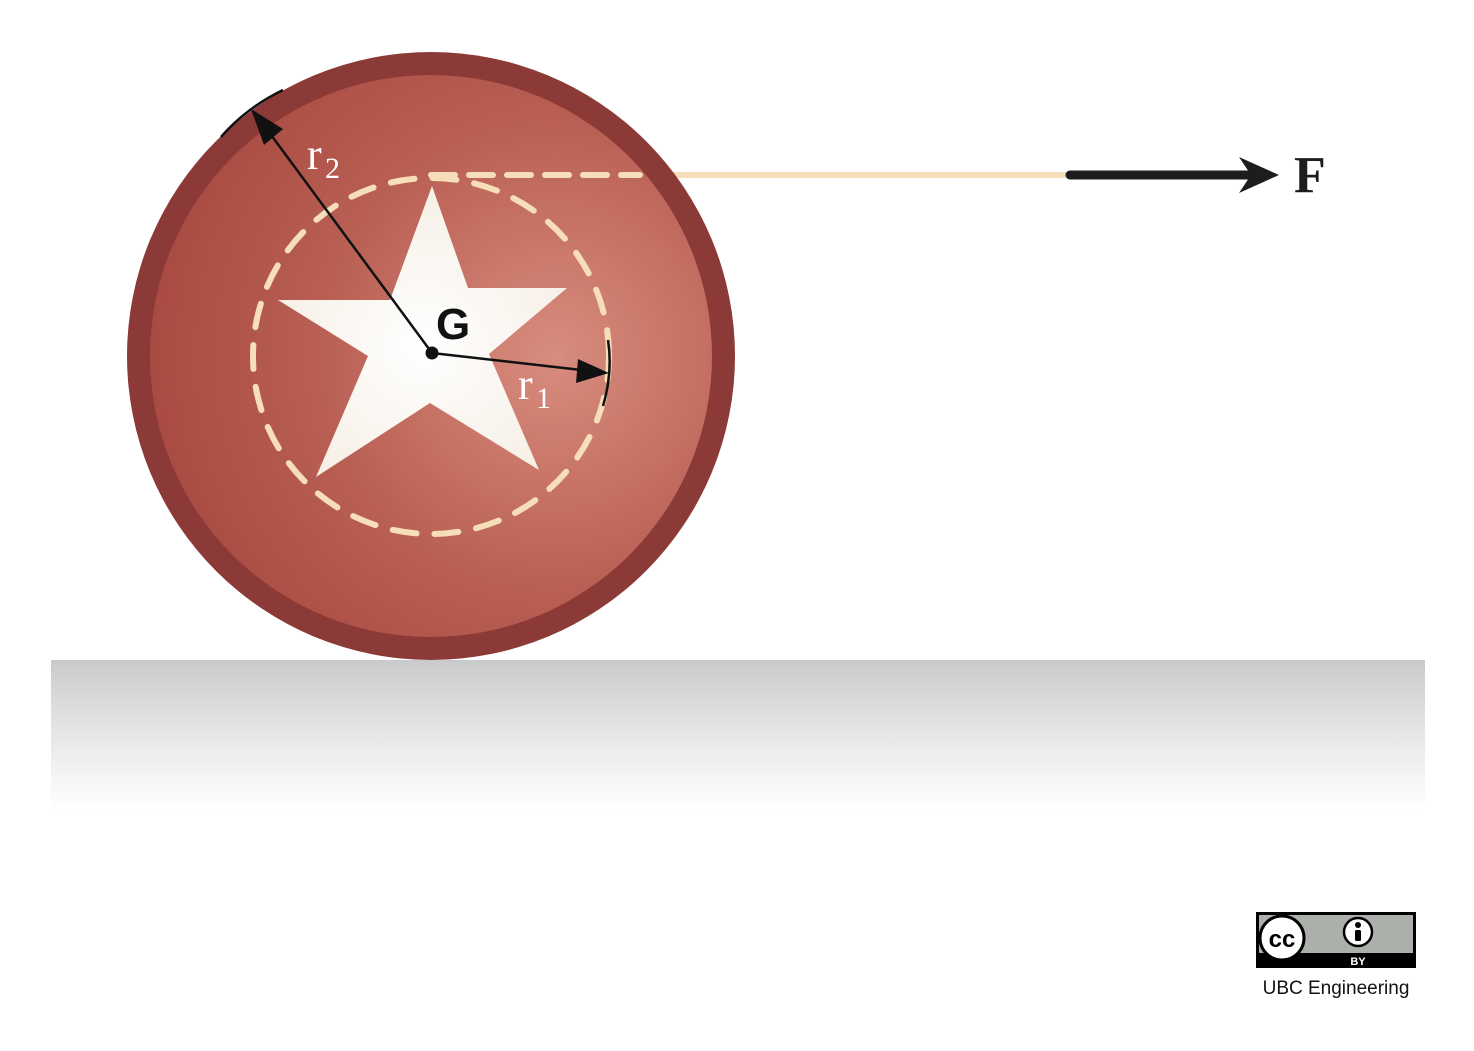  What do you see at coordinates (332, 168) in the screenshot?
I see `outer-radius-subscript: 2` at bounding box center [332, 168].